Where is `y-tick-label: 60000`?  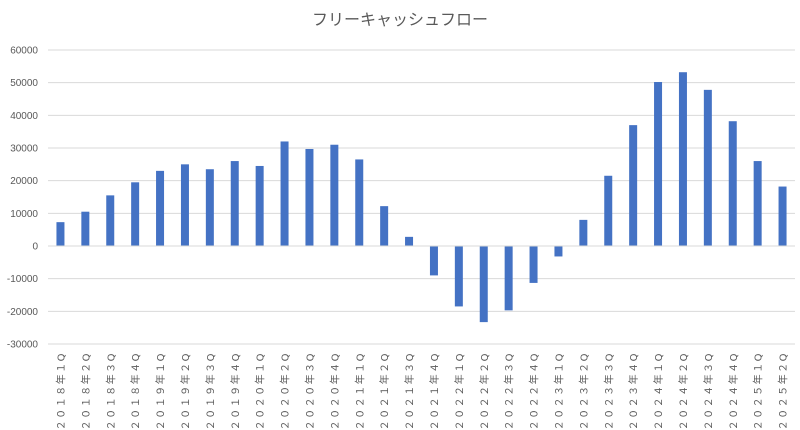
y-tick-label: 60000 is located at coordinates (24, 51).